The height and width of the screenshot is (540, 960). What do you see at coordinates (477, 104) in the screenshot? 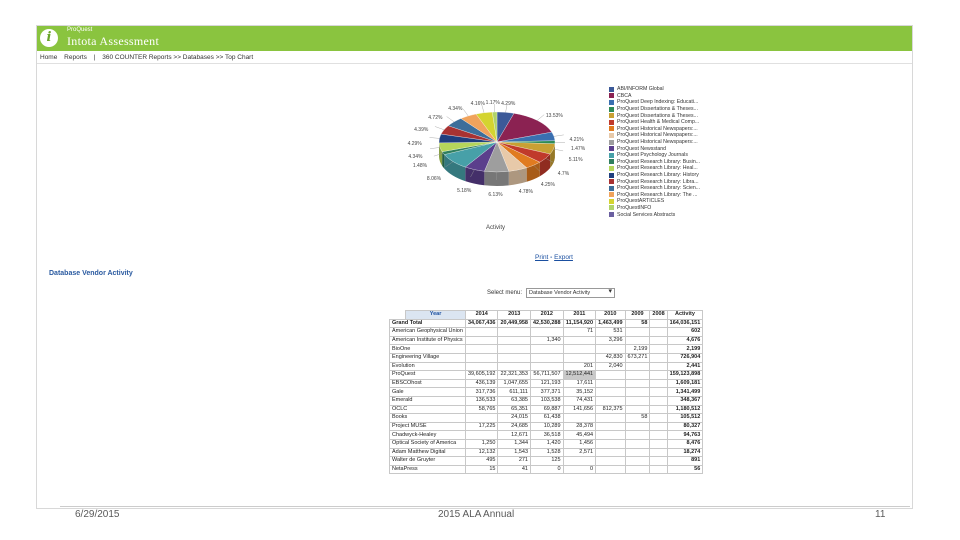
I see `pie-slice-label: 4.16%` at bounding box center [477, 104].